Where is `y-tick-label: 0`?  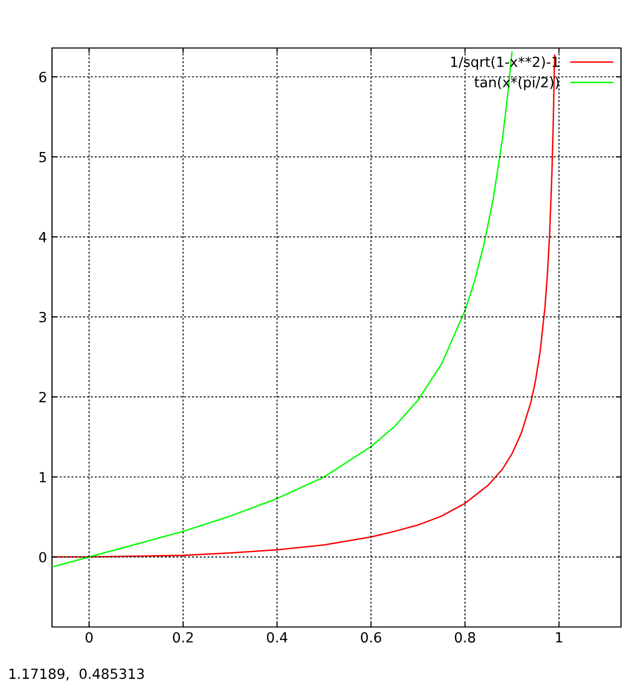 y-tick-label: 0 is located at coordinates (42, 557).